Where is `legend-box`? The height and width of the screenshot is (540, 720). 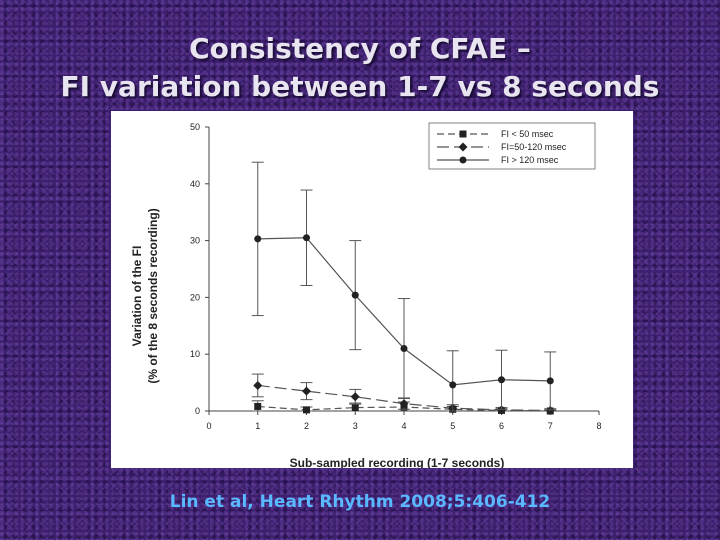 legend-box is located at coordinates (512, 146).